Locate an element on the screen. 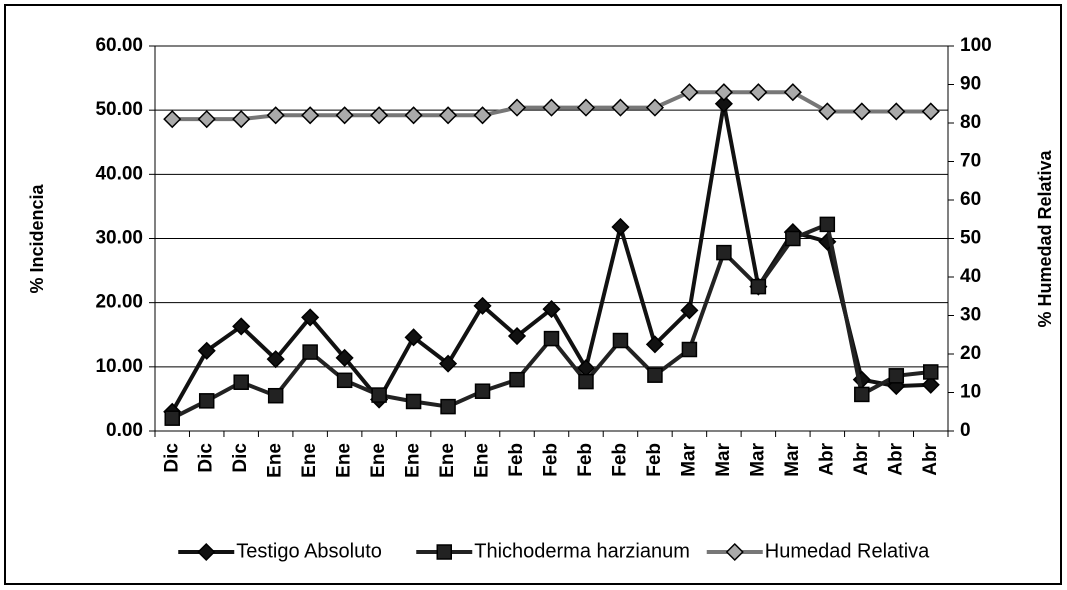  y-tick-label: 40.00 is located at coordinates (119, 173).